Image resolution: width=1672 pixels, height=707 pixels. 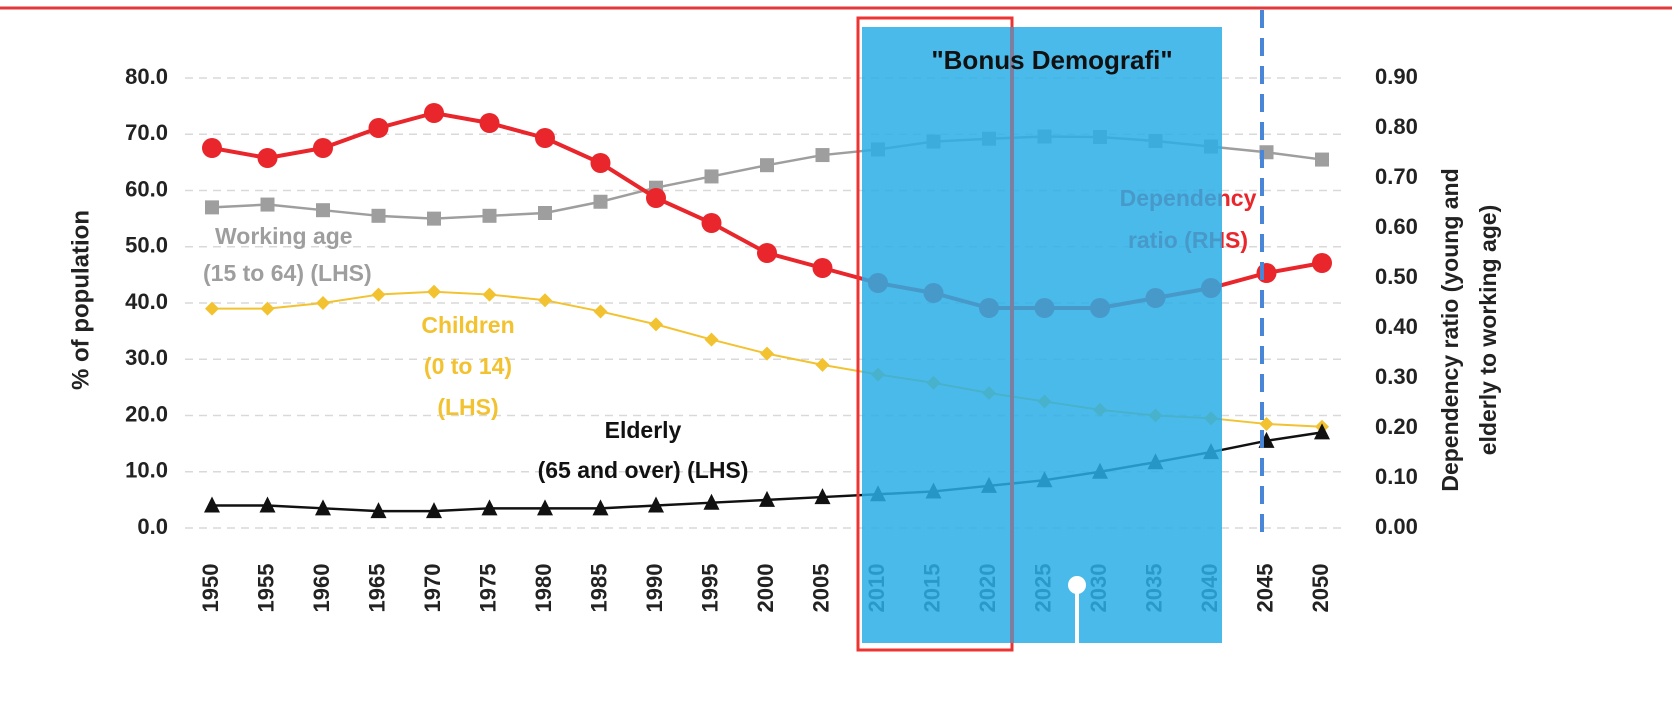 I want to click on x-tick-label: 2000, so click(x=765, y=588).